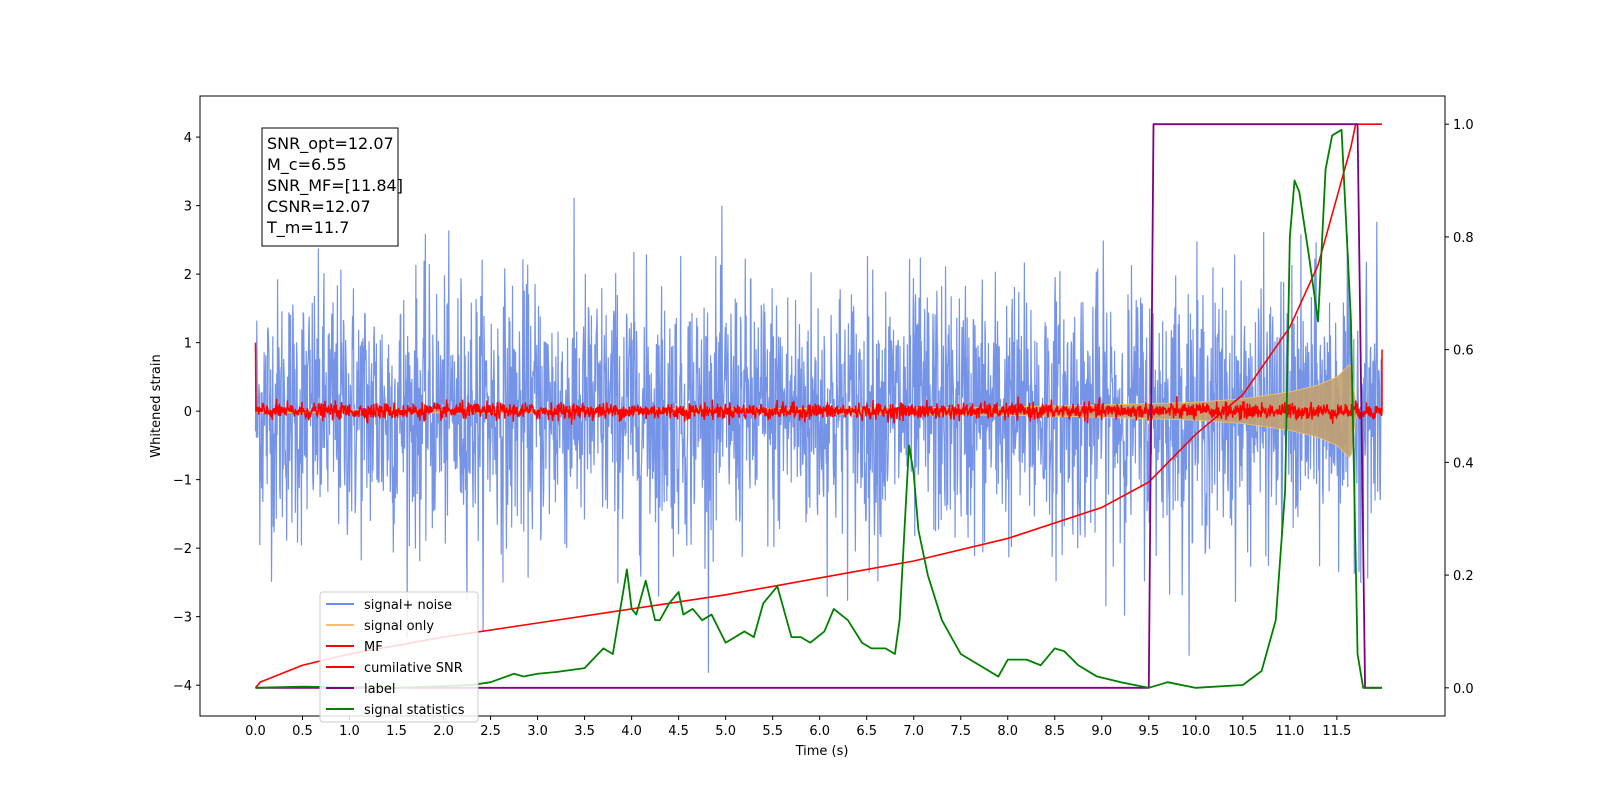 Image resolution: width=1600 pixels, height=800 pixels. I want to click on x-tick-label: 4.5, so click(678, 731).